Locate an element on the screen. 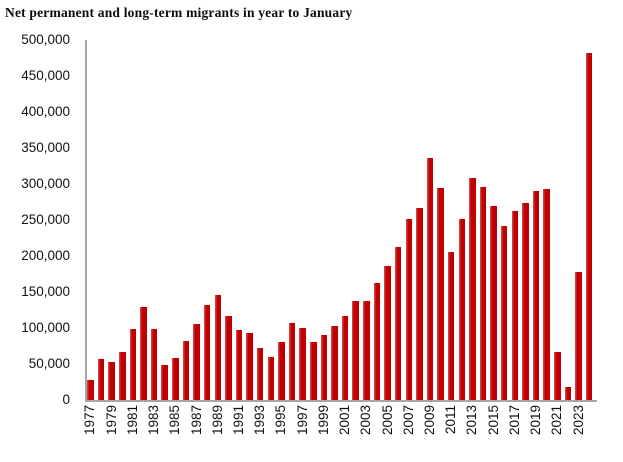  x-tick-label: 1991 is located at coordinates (238, 420).